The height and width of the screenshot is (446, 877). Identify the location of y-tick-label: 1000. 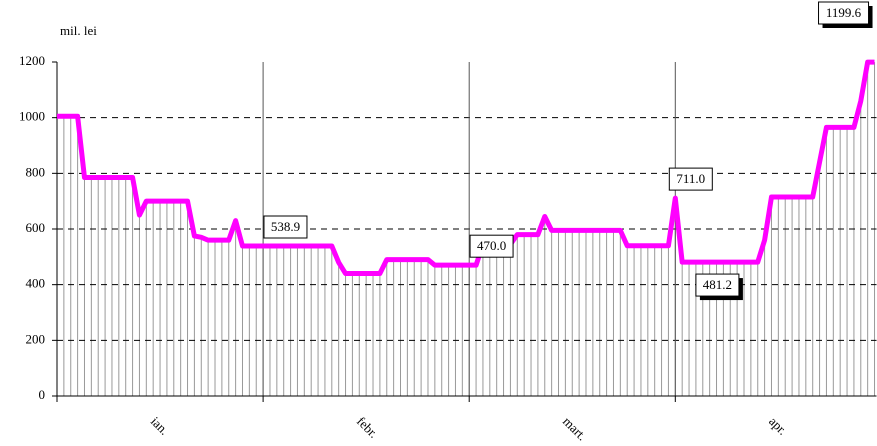
(32, 116).